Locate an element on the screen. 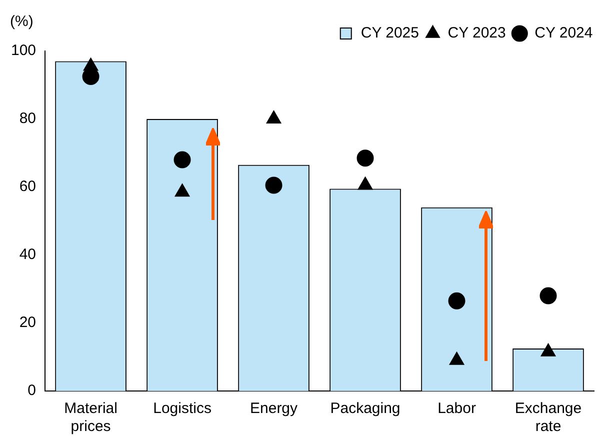  y-tick-label: 0 is located at coordinates (32, 391).